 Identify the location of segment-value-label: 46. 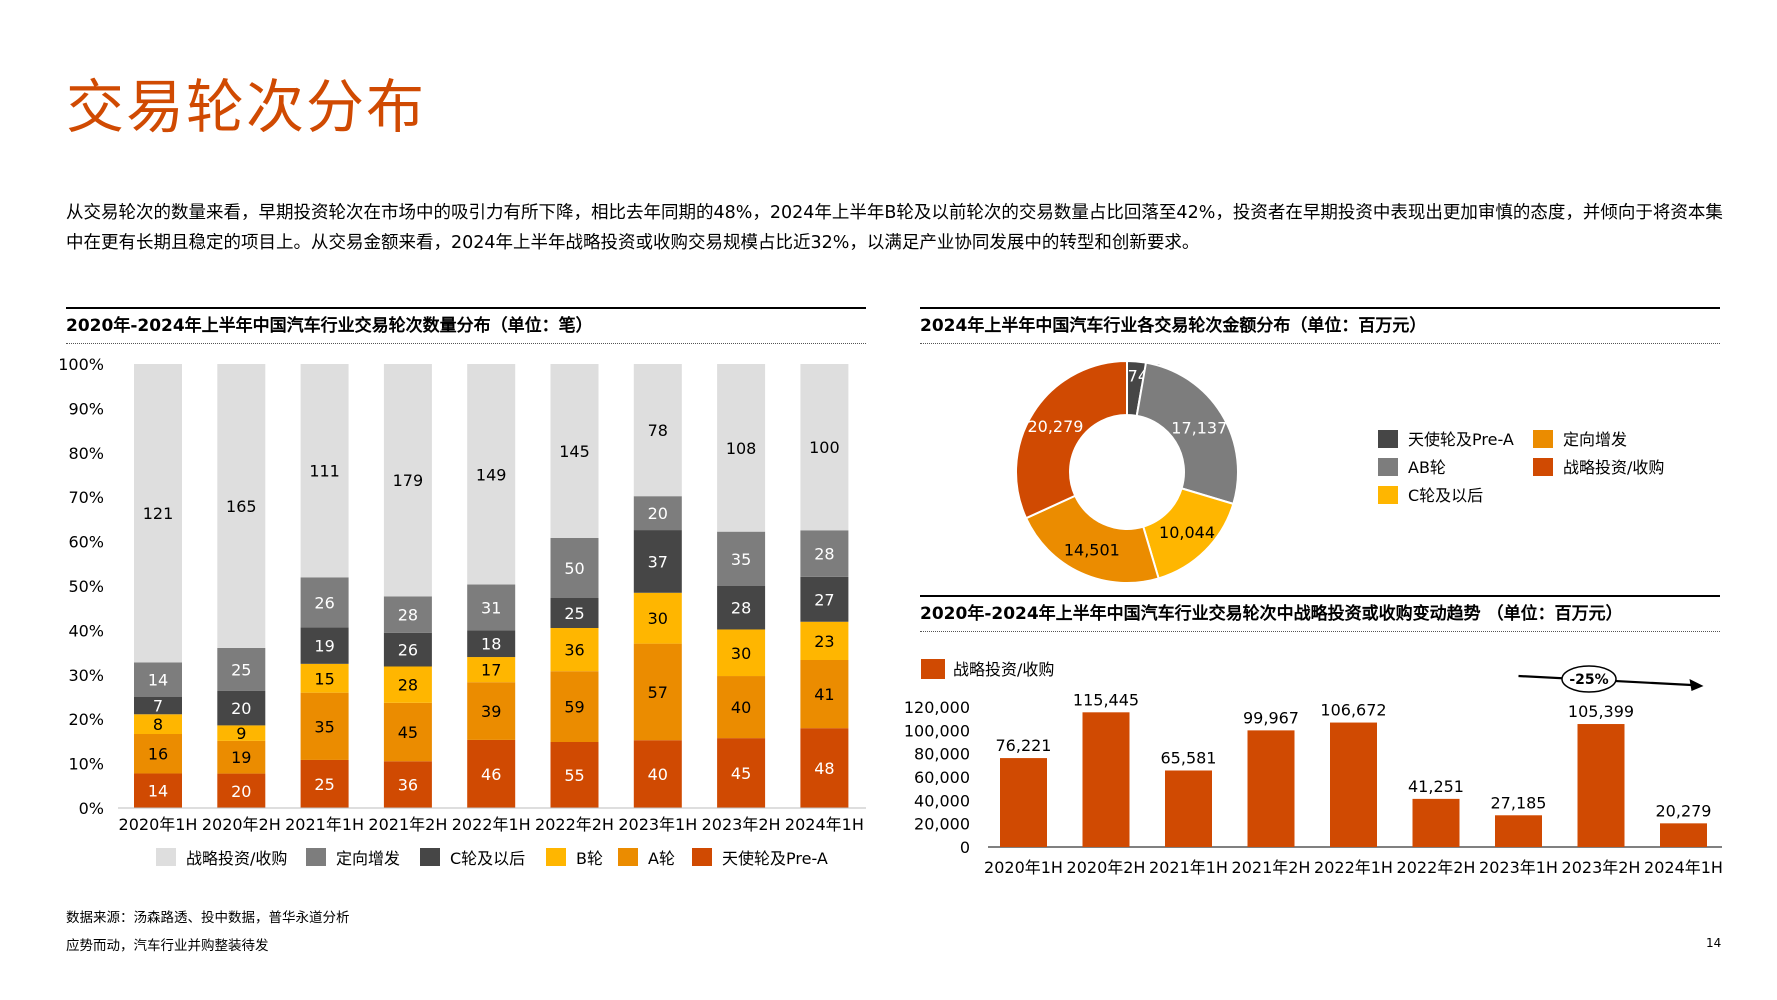
(491, 774).